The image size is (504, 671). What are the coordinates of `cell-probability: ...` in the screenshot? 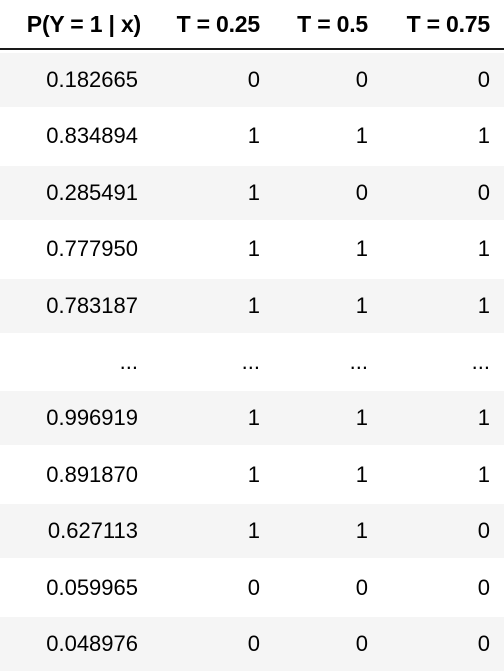 It's located at (128, 361).